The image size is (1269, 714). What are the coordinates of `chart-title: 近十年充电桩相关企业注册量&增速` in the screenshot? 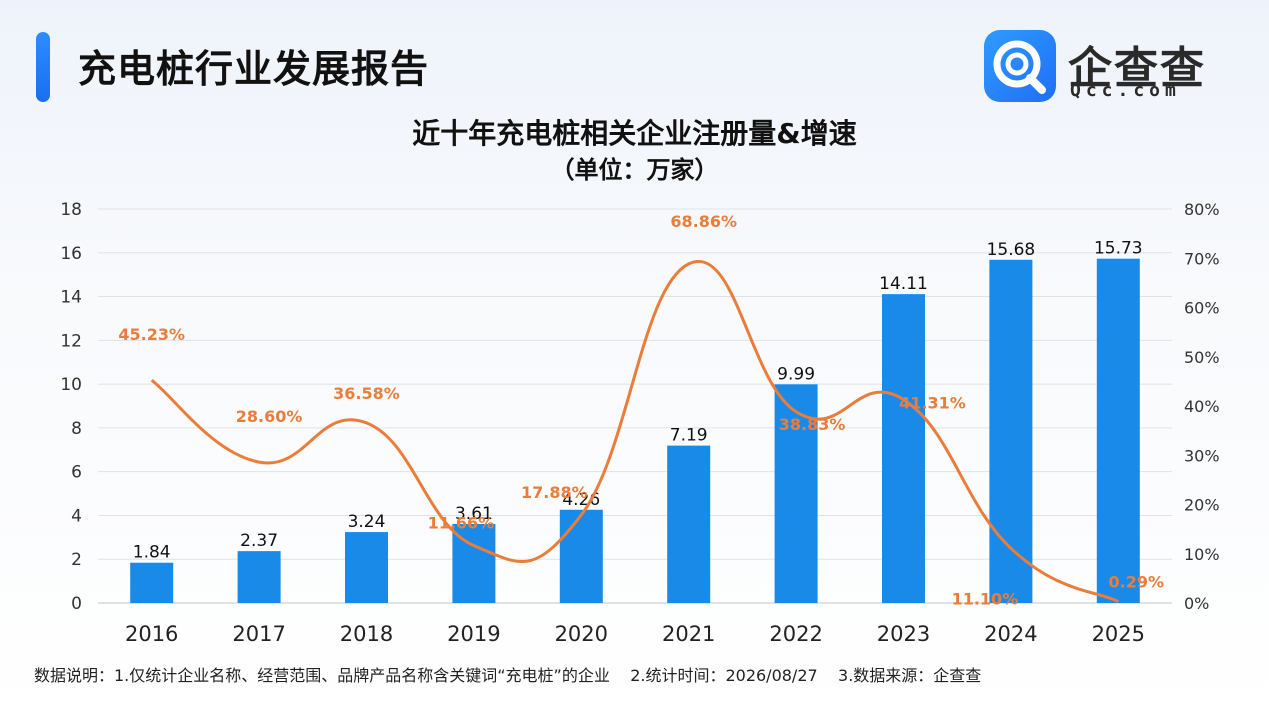 It's located at (634, 133).